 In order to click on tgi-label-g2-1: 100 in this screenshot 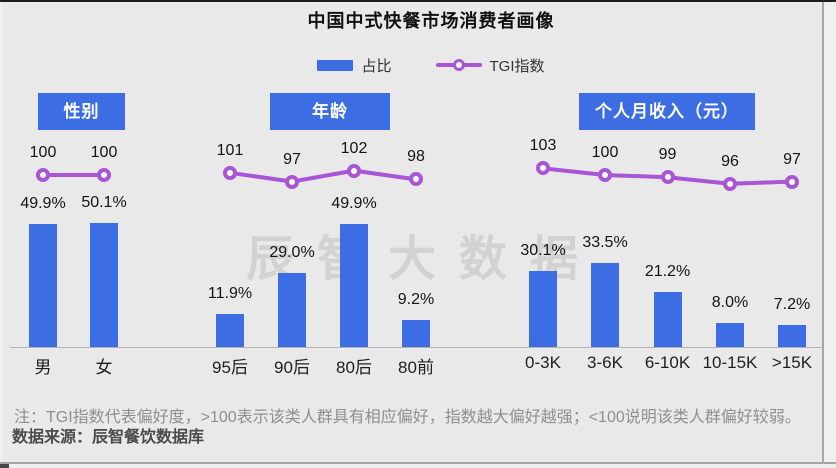, I will do `click(605, 152)`.